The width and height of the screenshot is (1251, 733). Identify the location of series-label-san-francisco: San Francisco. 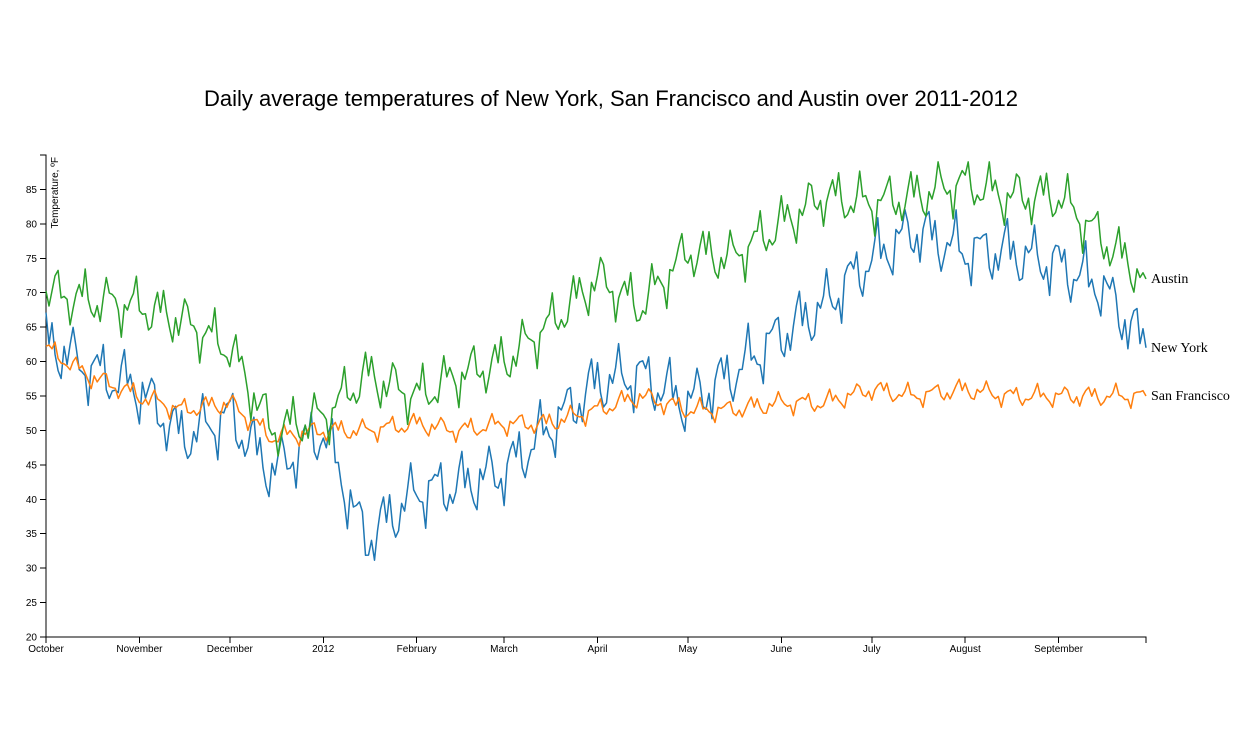
(1190, 396).